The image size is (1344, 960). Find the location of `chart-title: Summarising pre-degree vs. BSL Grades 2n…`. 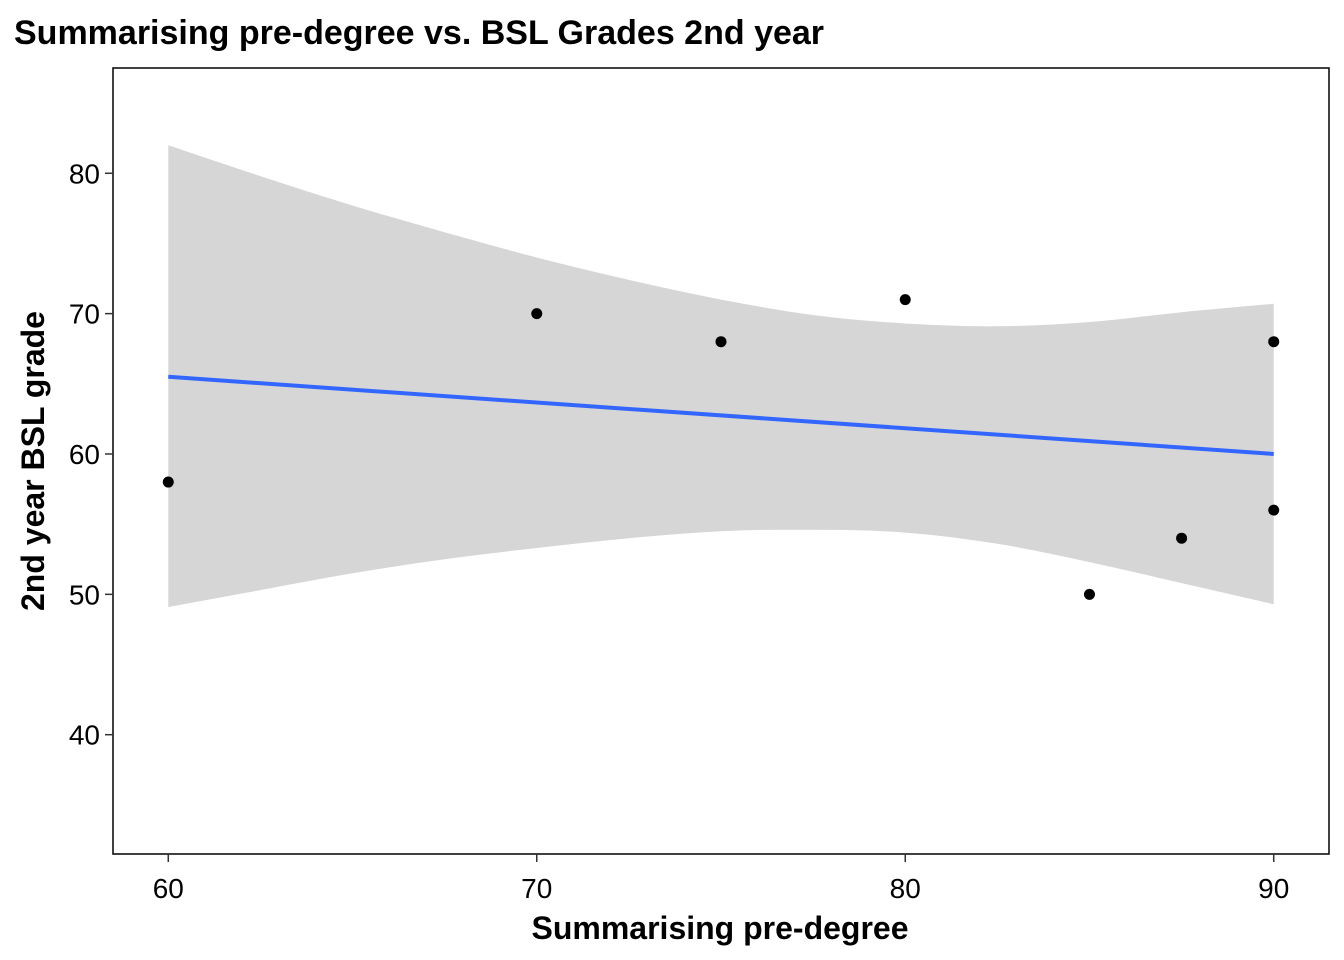

chart-title: Summarising pre-degree vs. BSL Grades 2n… is located at coordinates (419, 33).